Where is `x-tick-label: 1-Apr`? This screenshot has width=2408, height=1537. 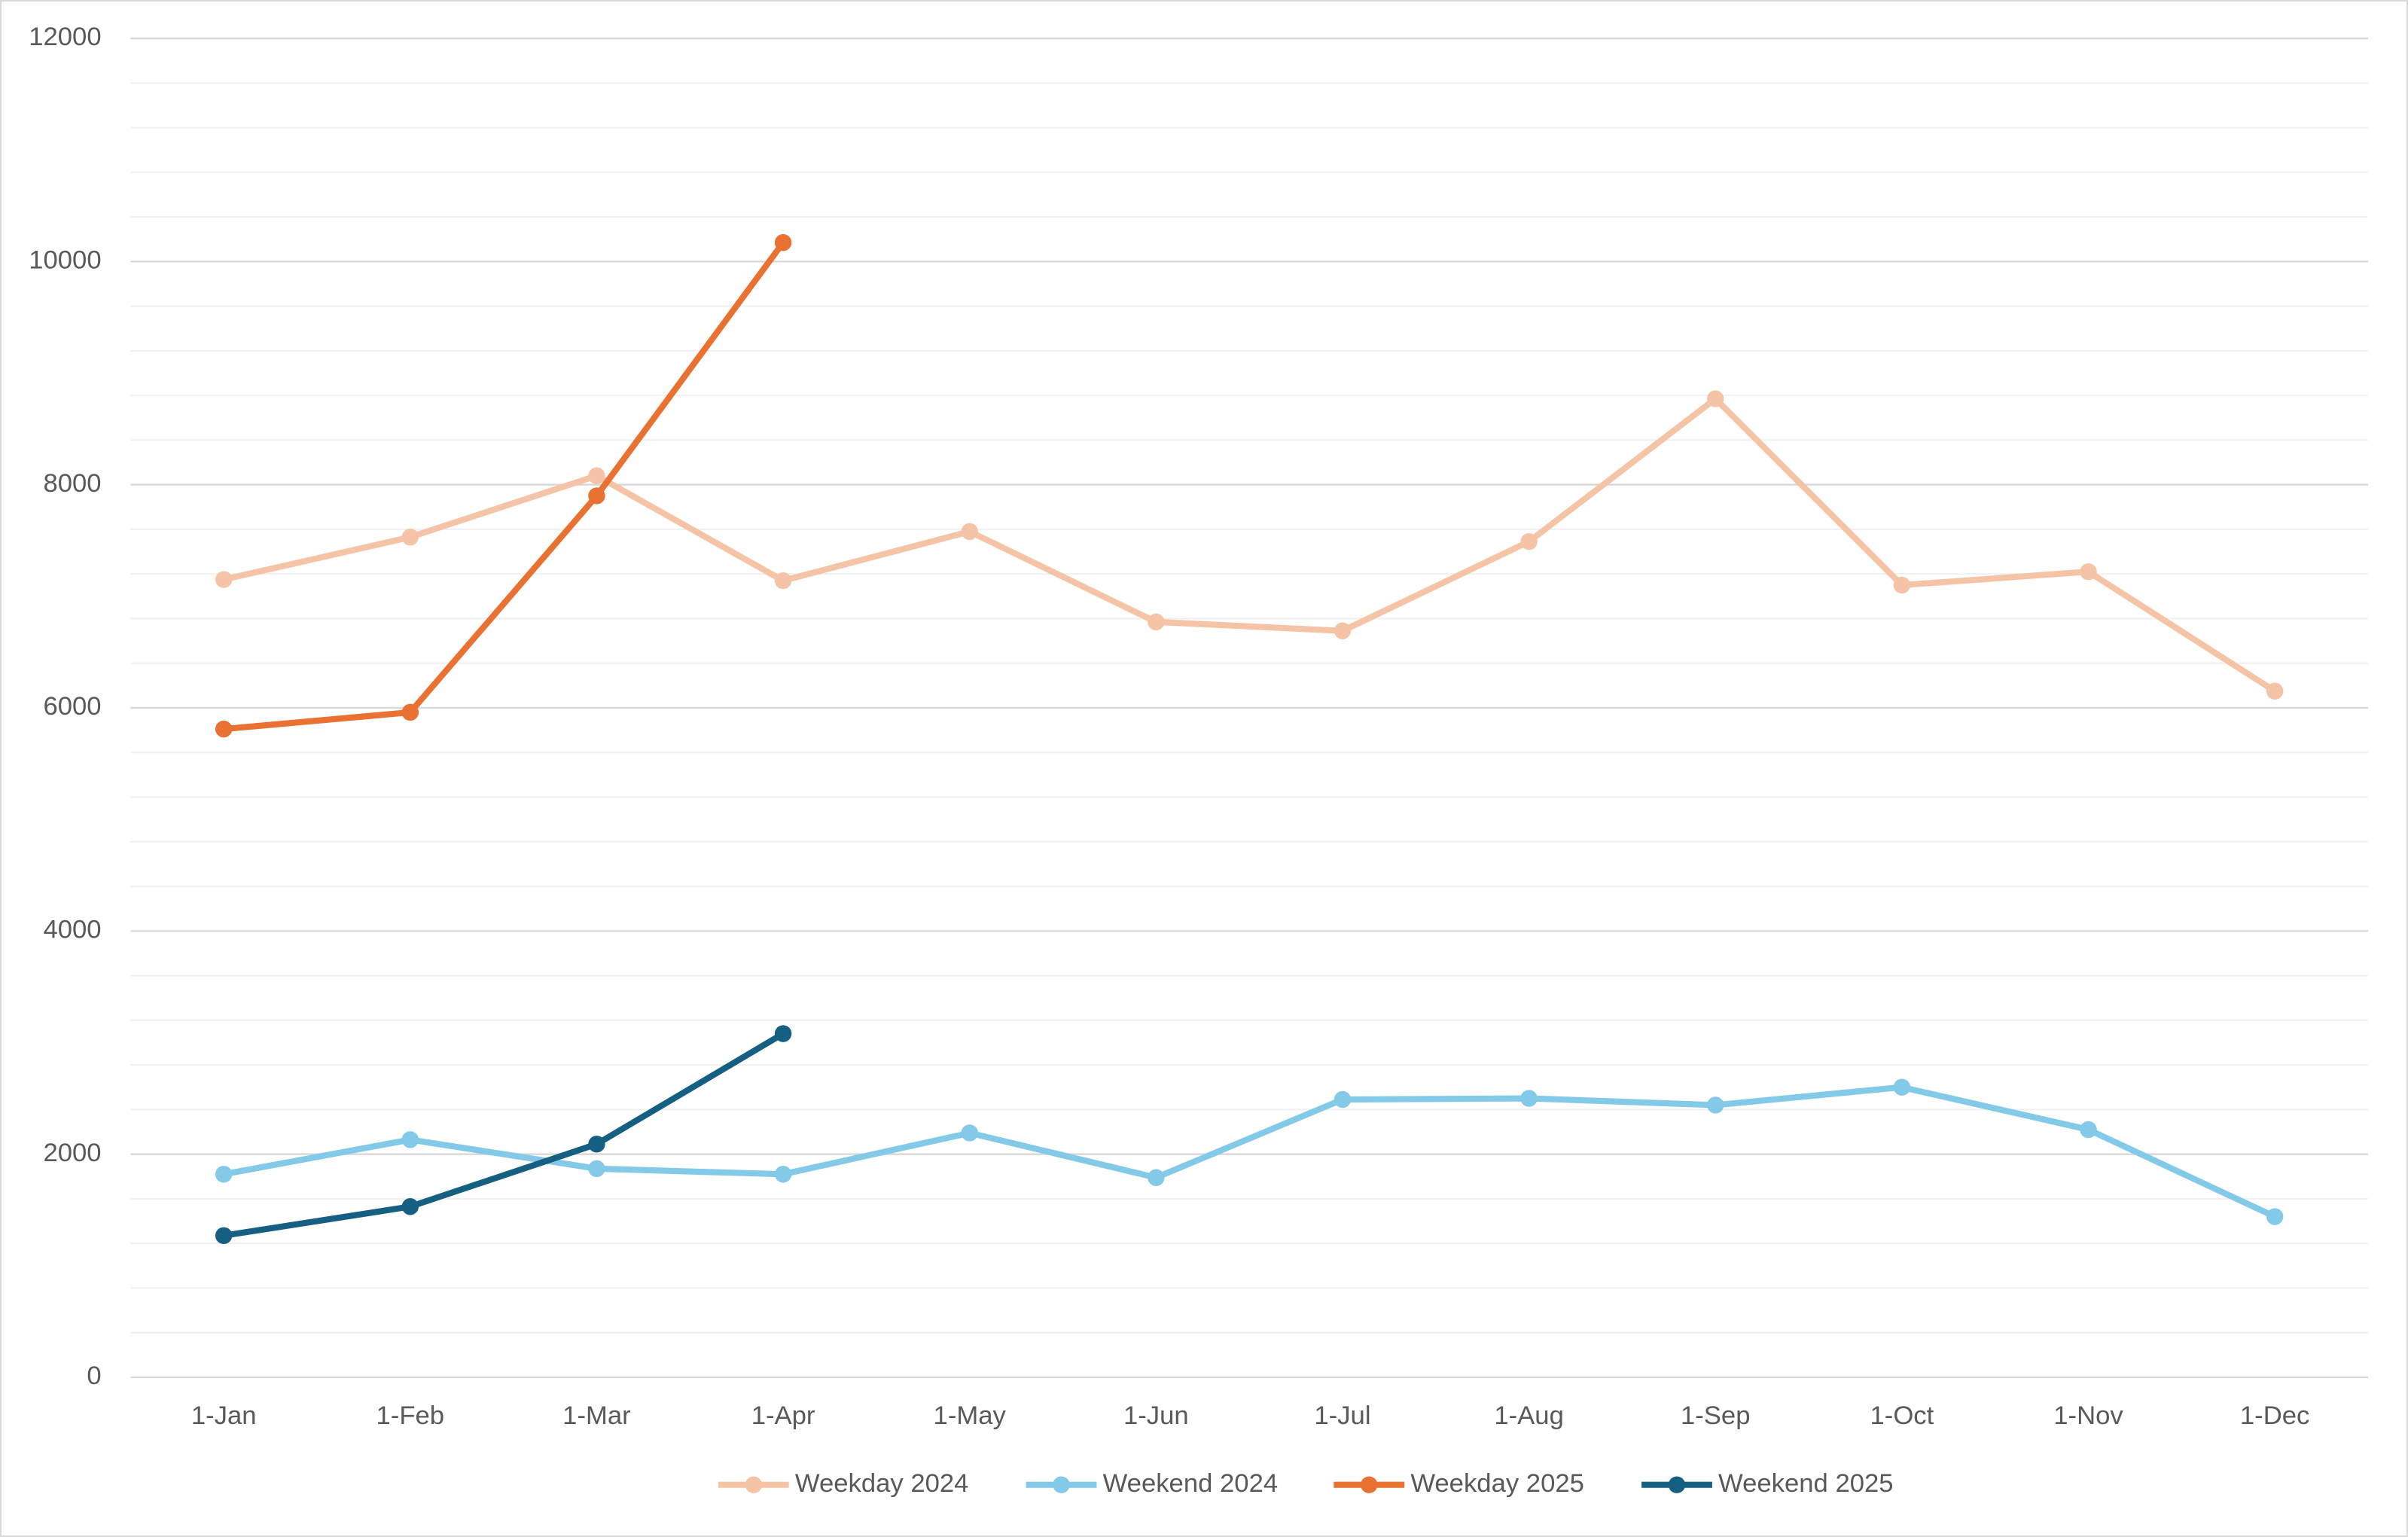
x-tick-label: 1-Apr is located at coordinates (783, 1415).